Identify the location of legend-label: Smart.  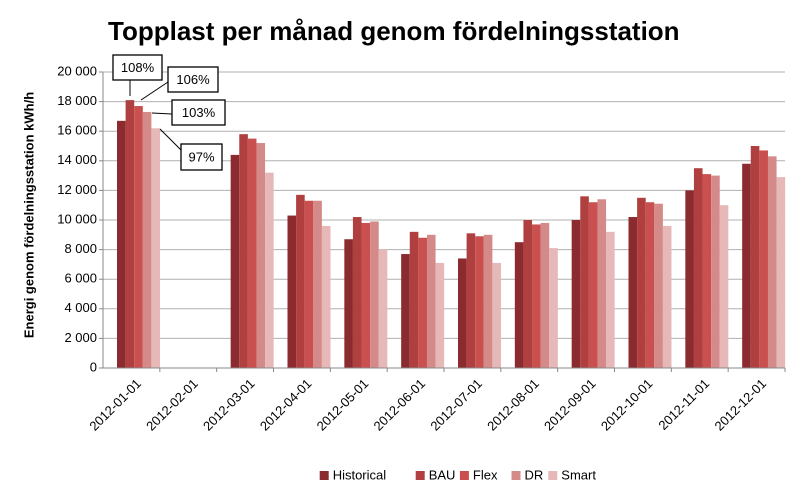
(578, 474).